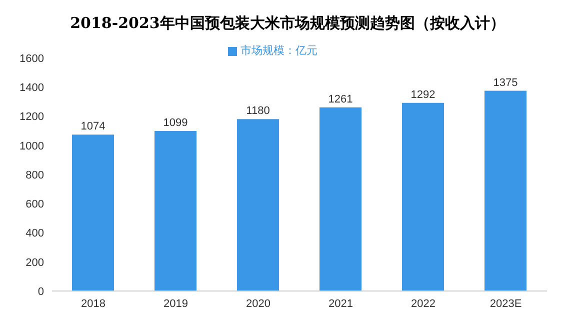 The height and width of the screenshot is (325, 575). I want to click on chart-title: 2018-2023年中国预包装大米市场规模预测趋势图（按收入计）, so click(287, 23).